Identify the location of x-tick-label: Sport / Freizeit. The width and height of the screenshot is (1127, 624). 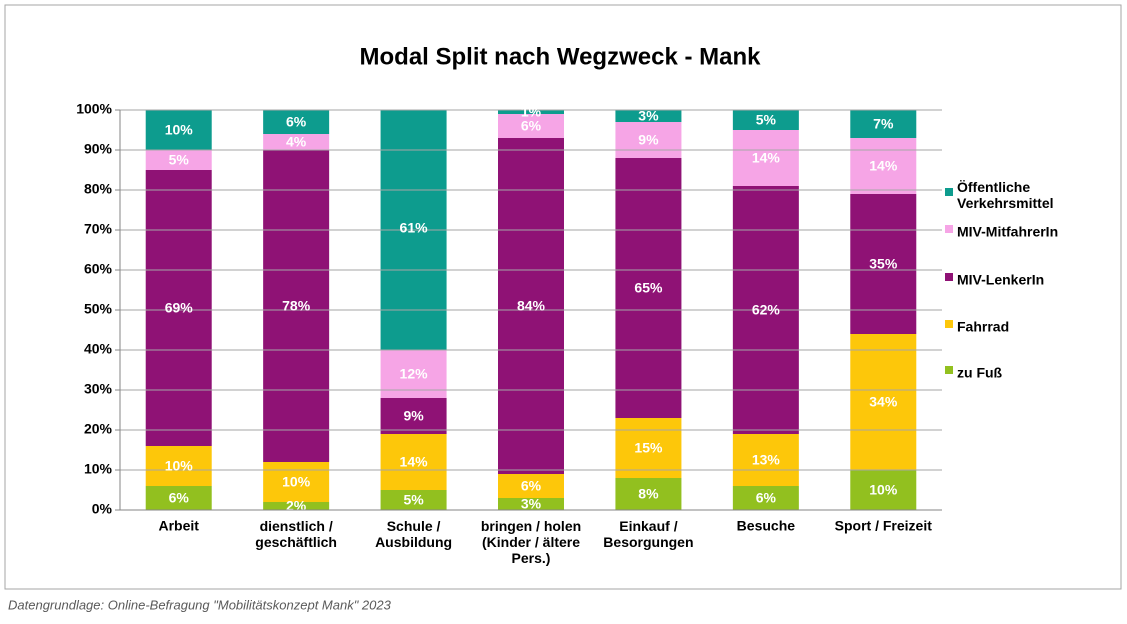
(884, 526).